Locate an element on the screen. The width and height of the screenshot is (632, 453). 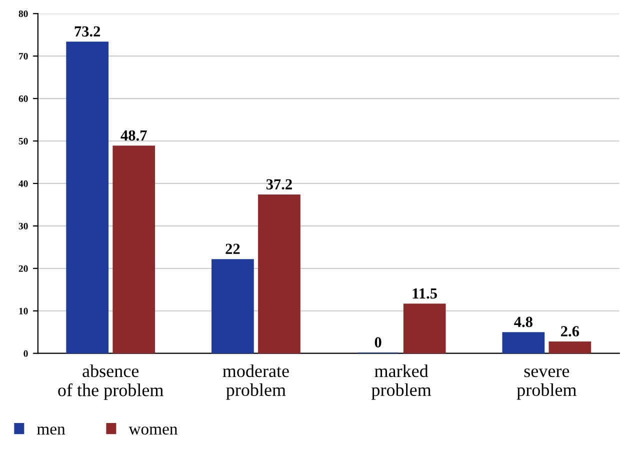
x-tick-label: moderate problem is located at coordinates (255, 382).